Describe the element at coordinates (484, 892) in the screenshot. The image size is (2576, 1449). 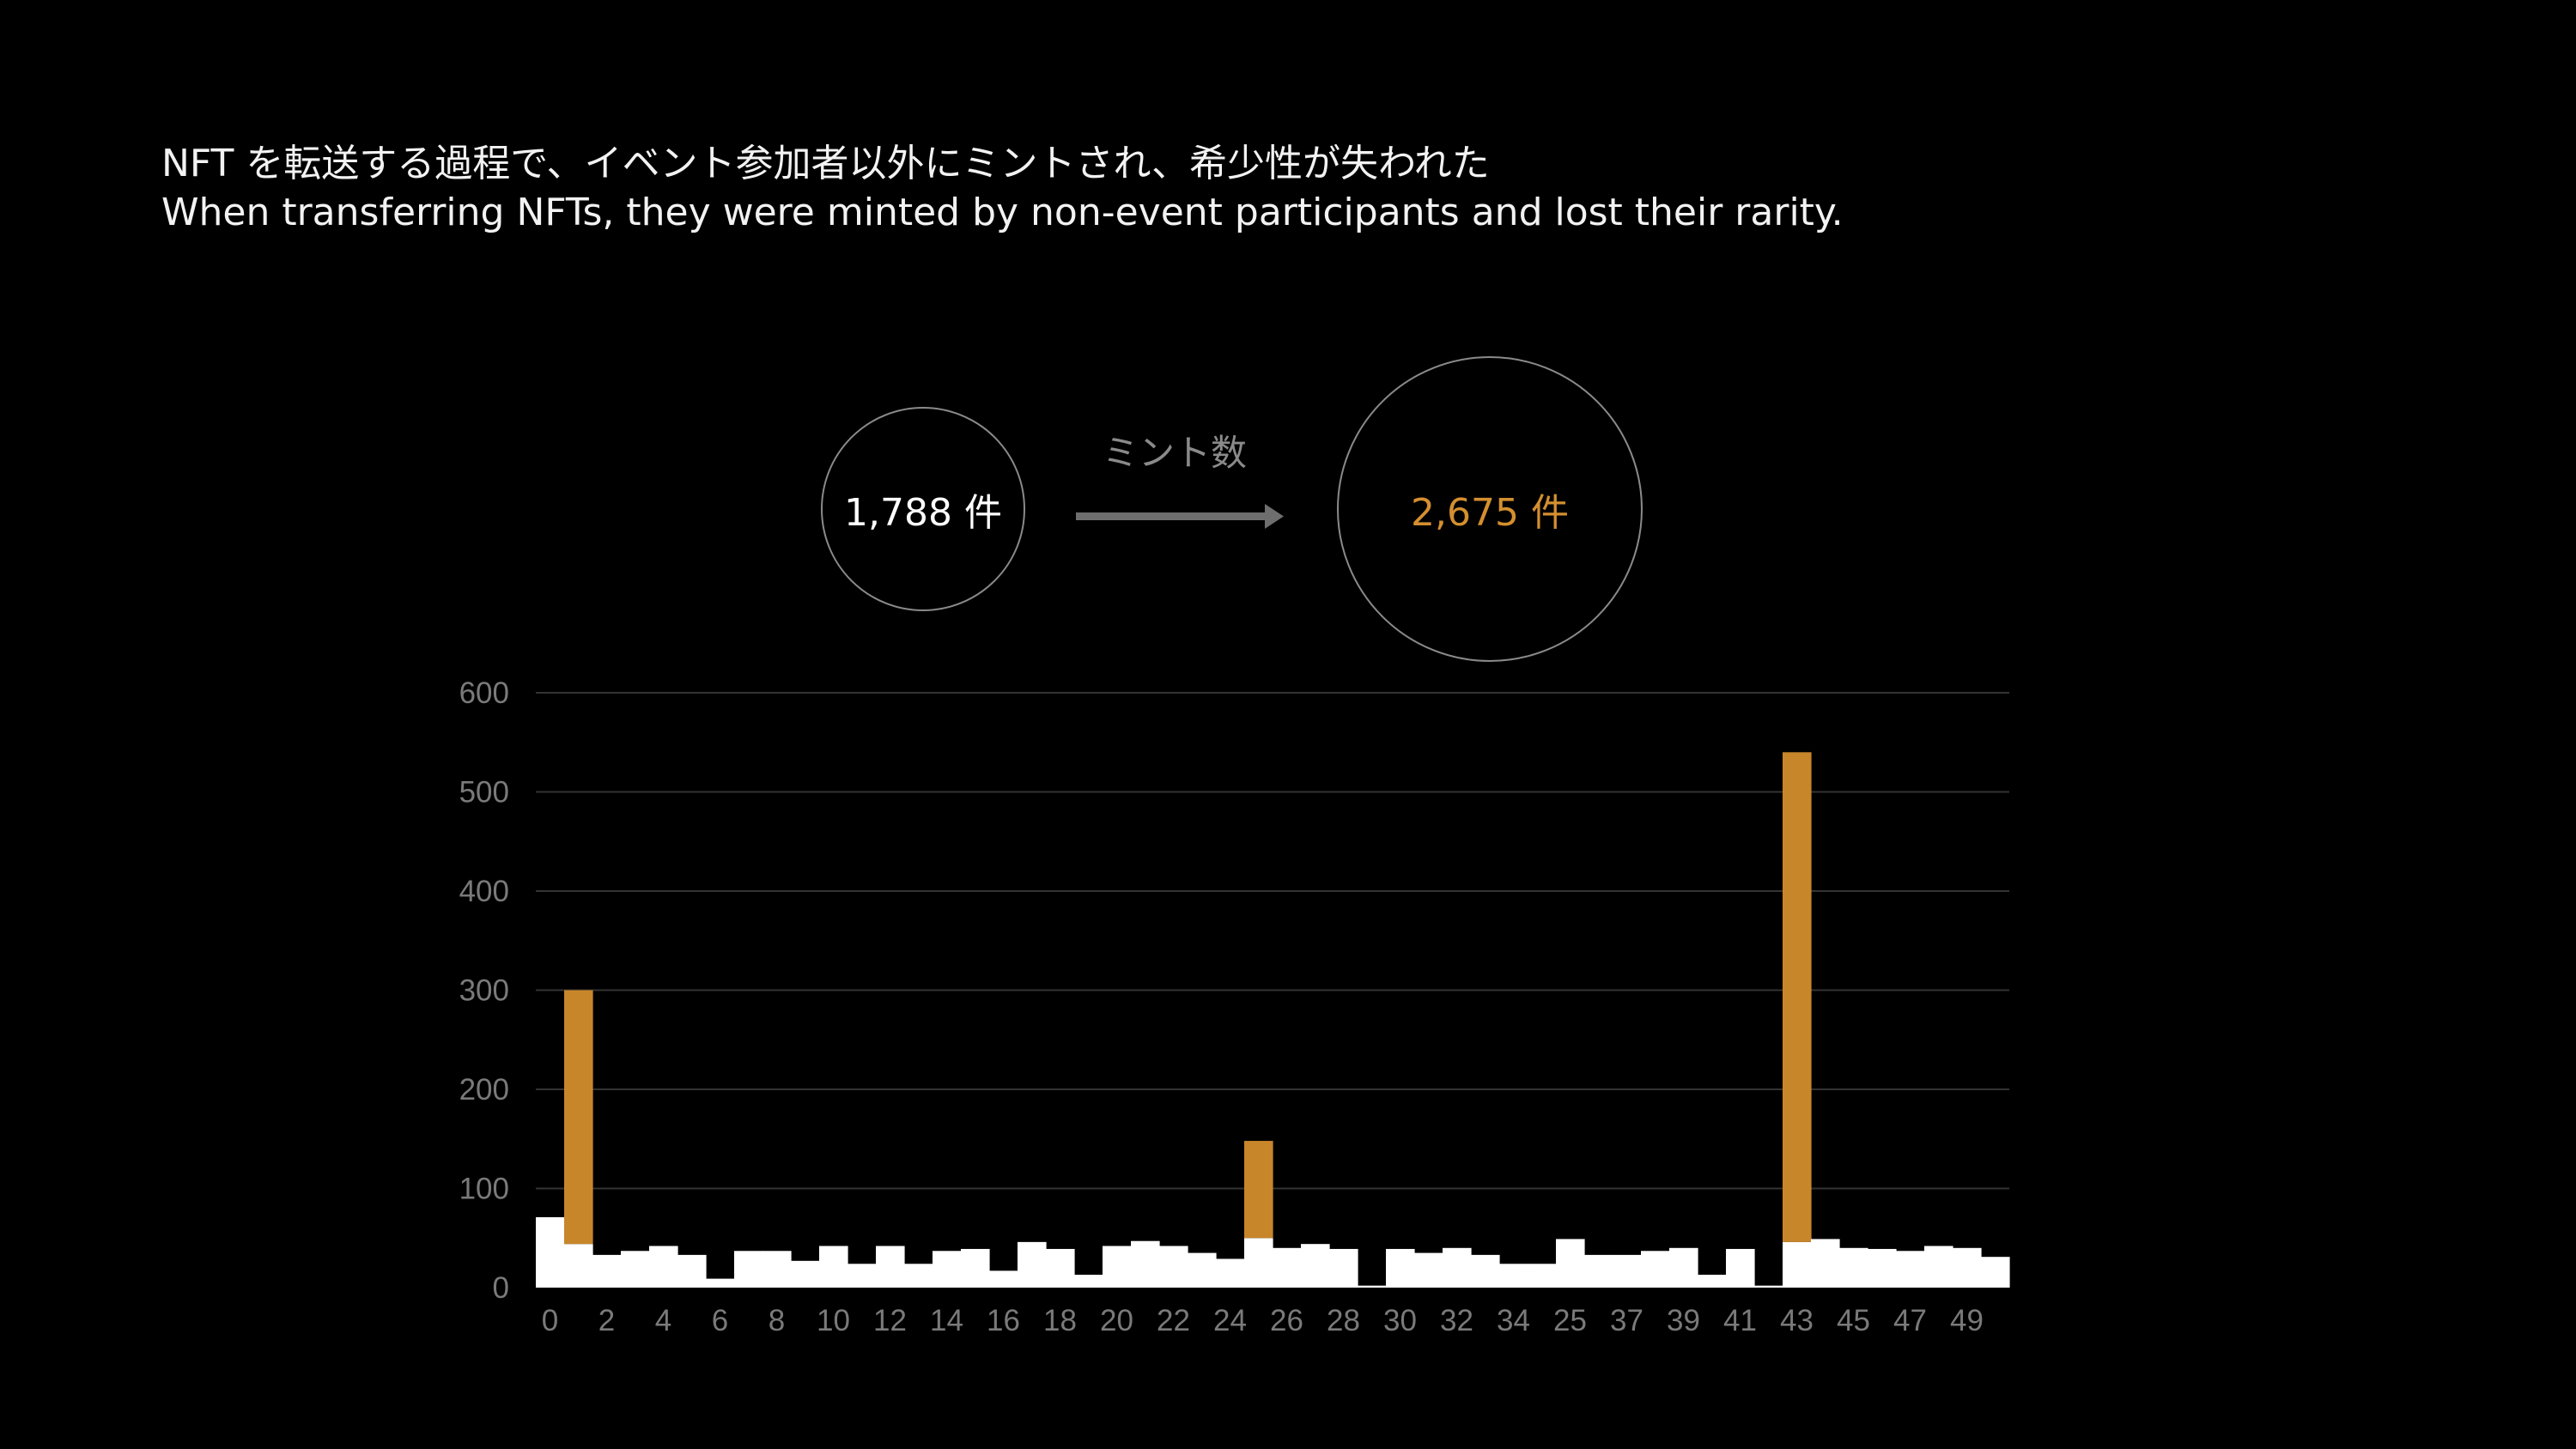
I see `y-tick-label: 400` at that location.